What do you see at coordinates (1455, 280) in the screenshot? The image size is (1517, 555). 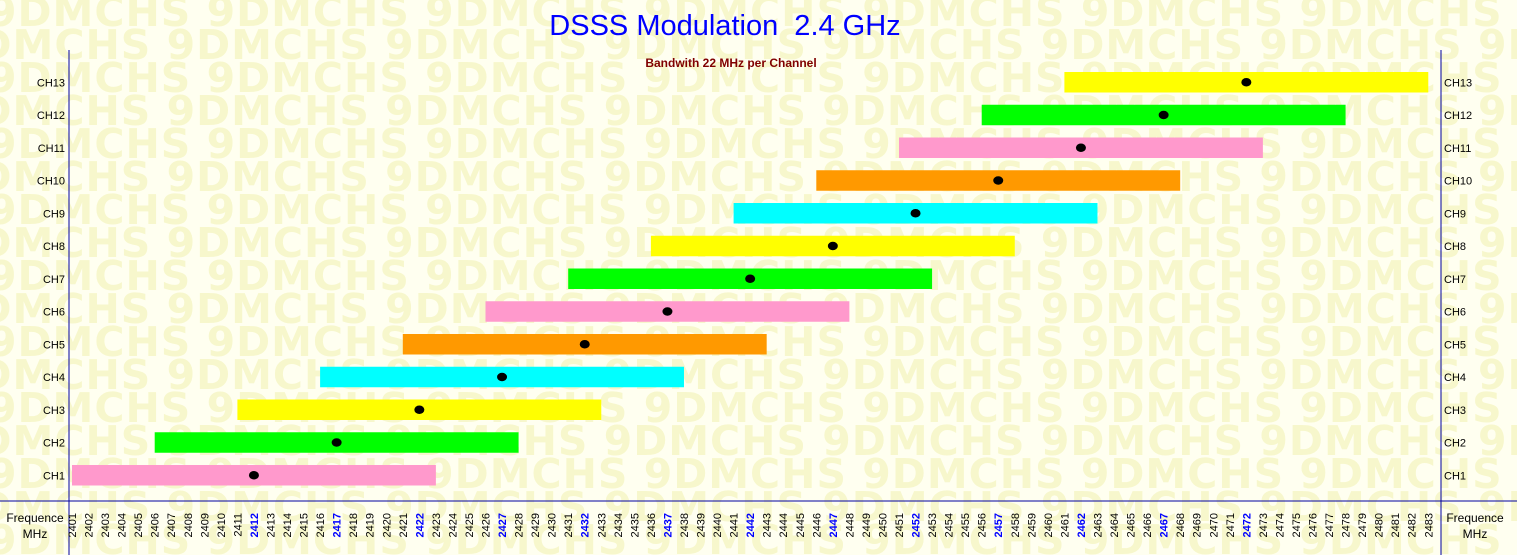 I see `channel-label-right: CH7` at bounding box center [1455, 280].